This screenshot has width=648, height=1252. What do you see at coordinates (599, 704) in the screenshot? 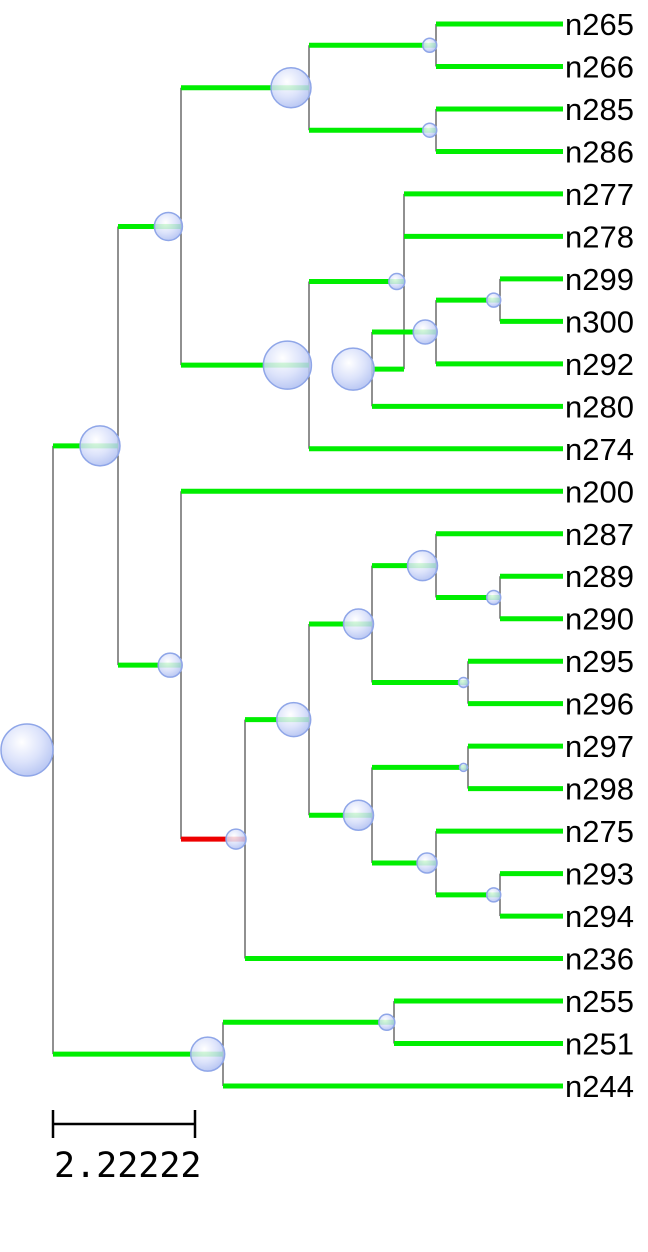
I see `leaf-label: n296` at bounding box center [599, 704].